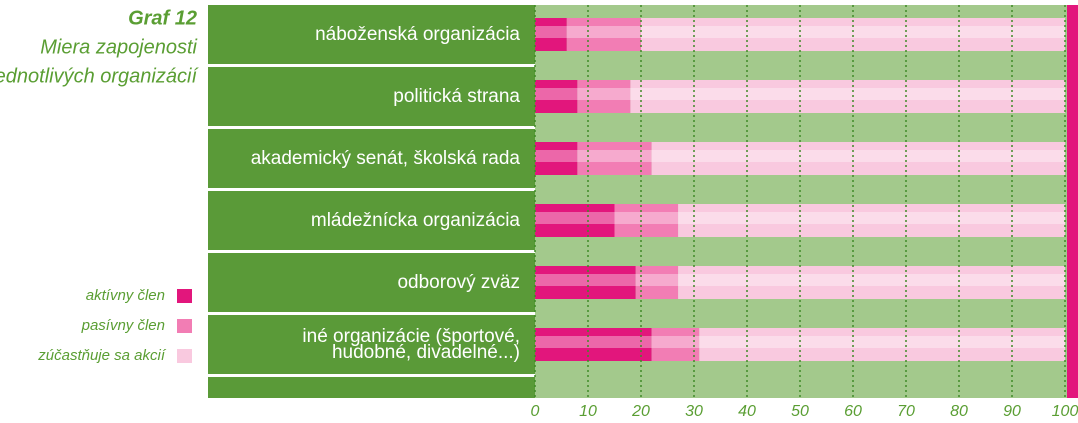 This screenshot has width=1078, height=423. Describe the element at coordinates (123, 325) in the screenshot. I see `legend-label: pasívny člen` at that location.